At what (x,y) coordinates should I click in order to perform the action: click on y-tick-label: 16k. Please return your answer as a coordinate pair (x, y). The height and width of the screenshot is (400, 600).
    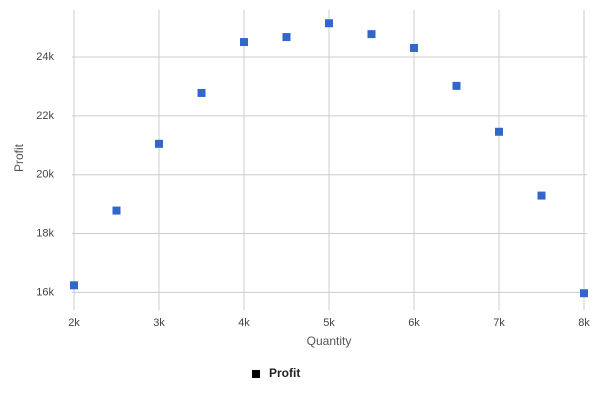
    Looking at the image, I should click on (45, 292).